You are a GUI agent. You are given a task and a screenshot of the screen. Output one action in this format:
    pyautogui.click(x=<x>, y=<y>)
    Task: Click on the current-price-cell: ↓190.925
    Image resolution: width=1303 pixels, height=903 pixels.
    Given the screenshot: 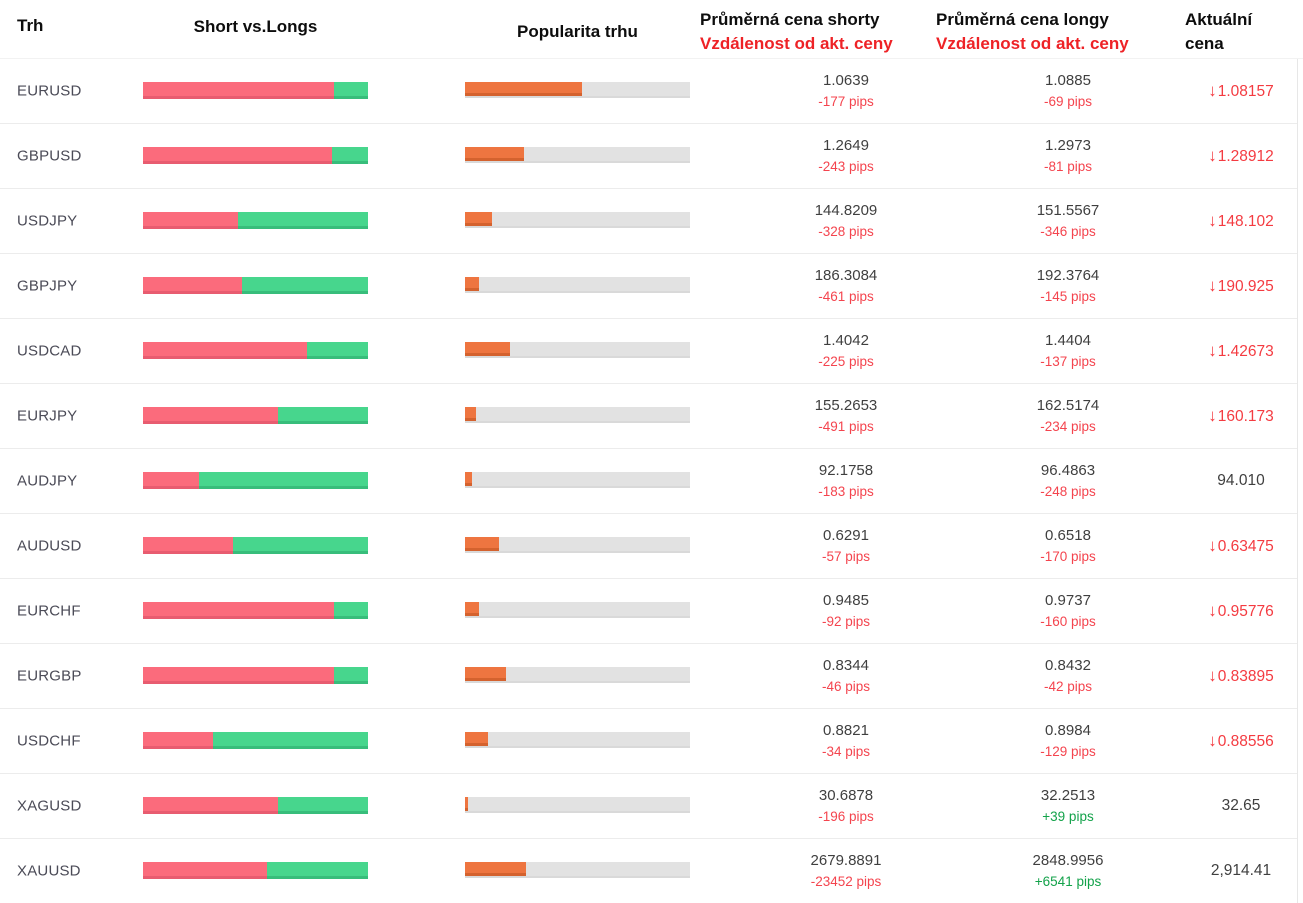 What is the action you would take?
    pyautogui.click(x=1241, y=286)
    